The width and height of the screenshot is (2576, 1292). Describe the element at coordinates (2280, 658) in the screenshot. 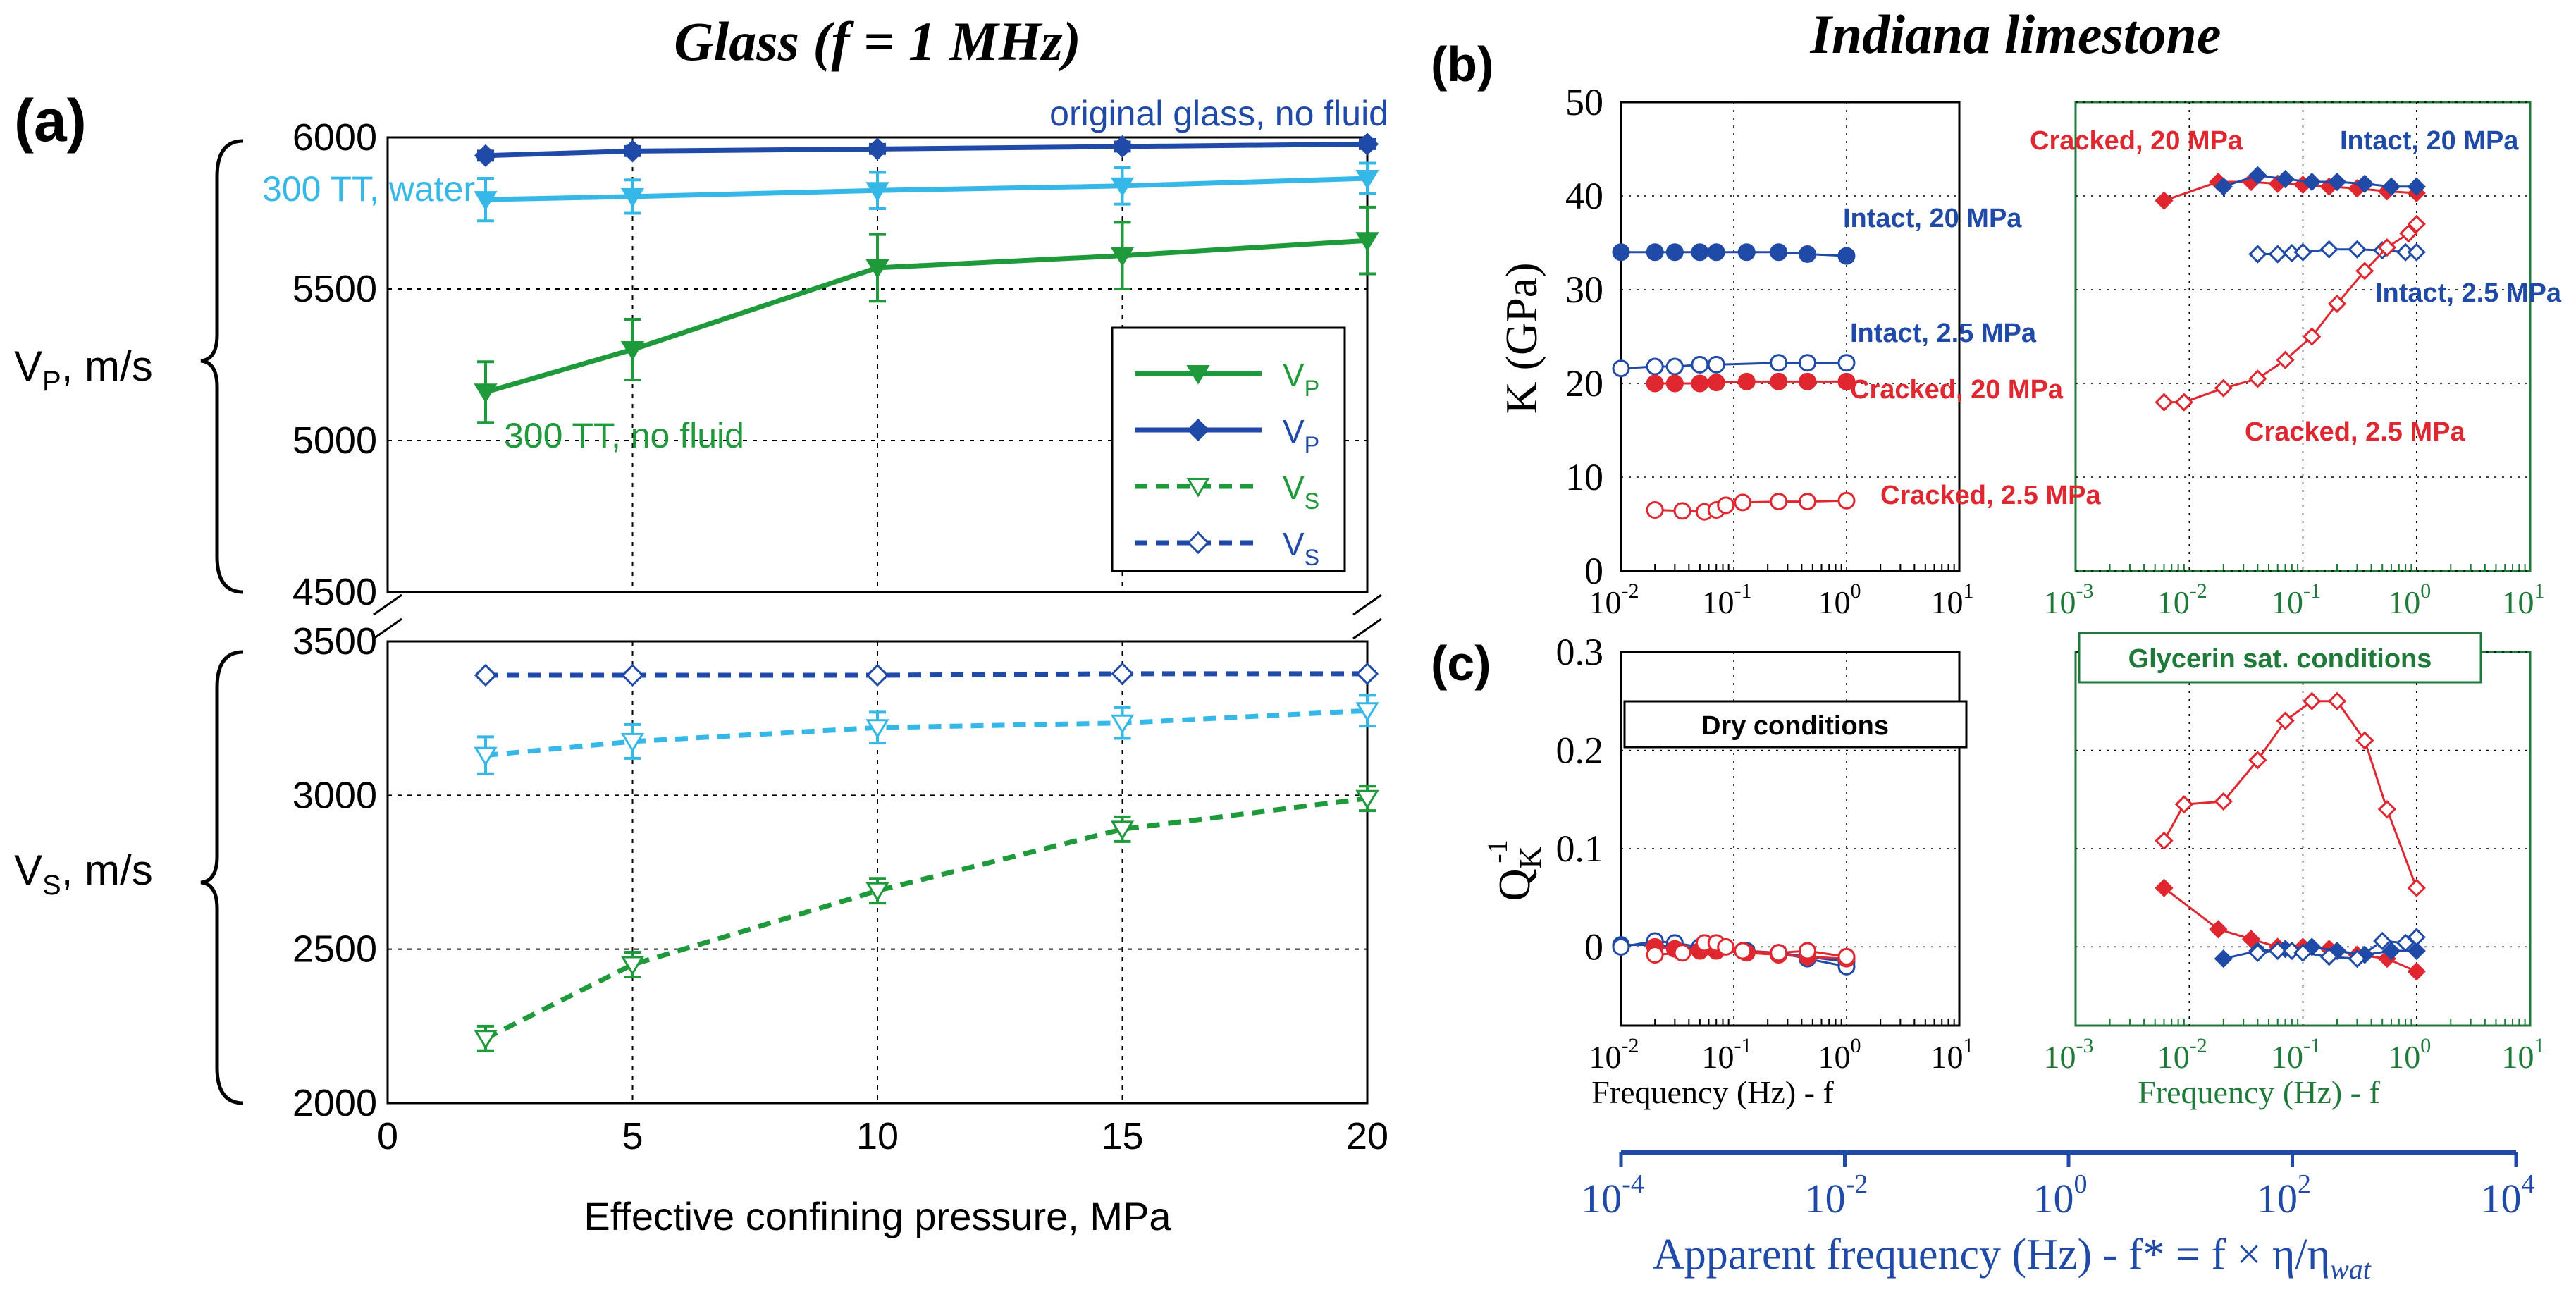

I see `glycerin-conditions-box` at that location.